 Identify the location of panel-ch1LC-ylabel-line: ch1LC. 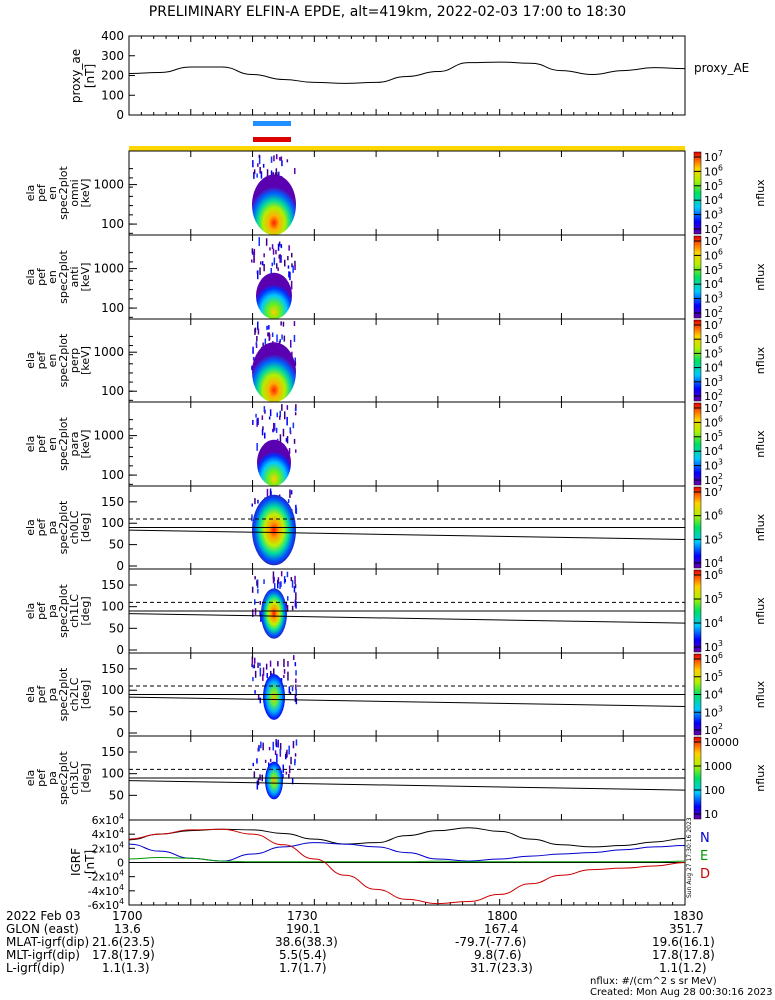
(74, 611).